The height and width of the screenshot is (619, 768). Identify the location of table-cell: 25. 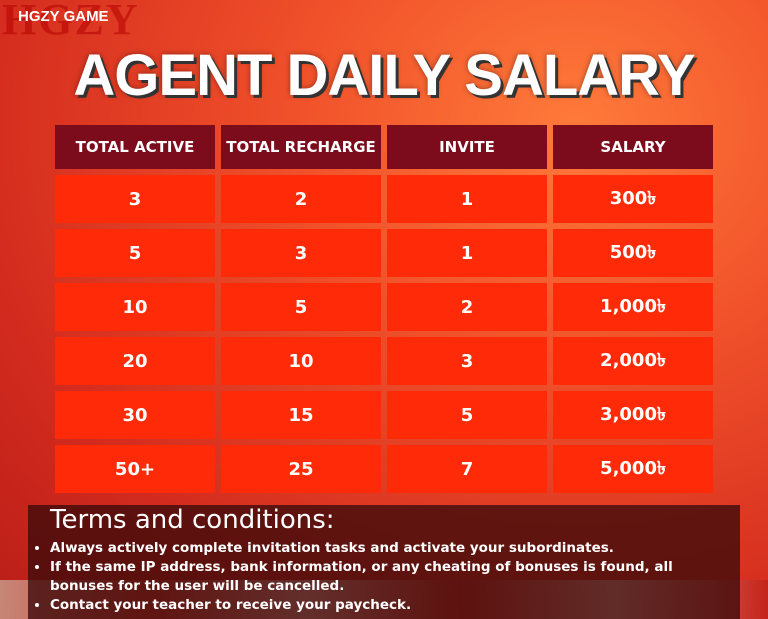
(301, 469).